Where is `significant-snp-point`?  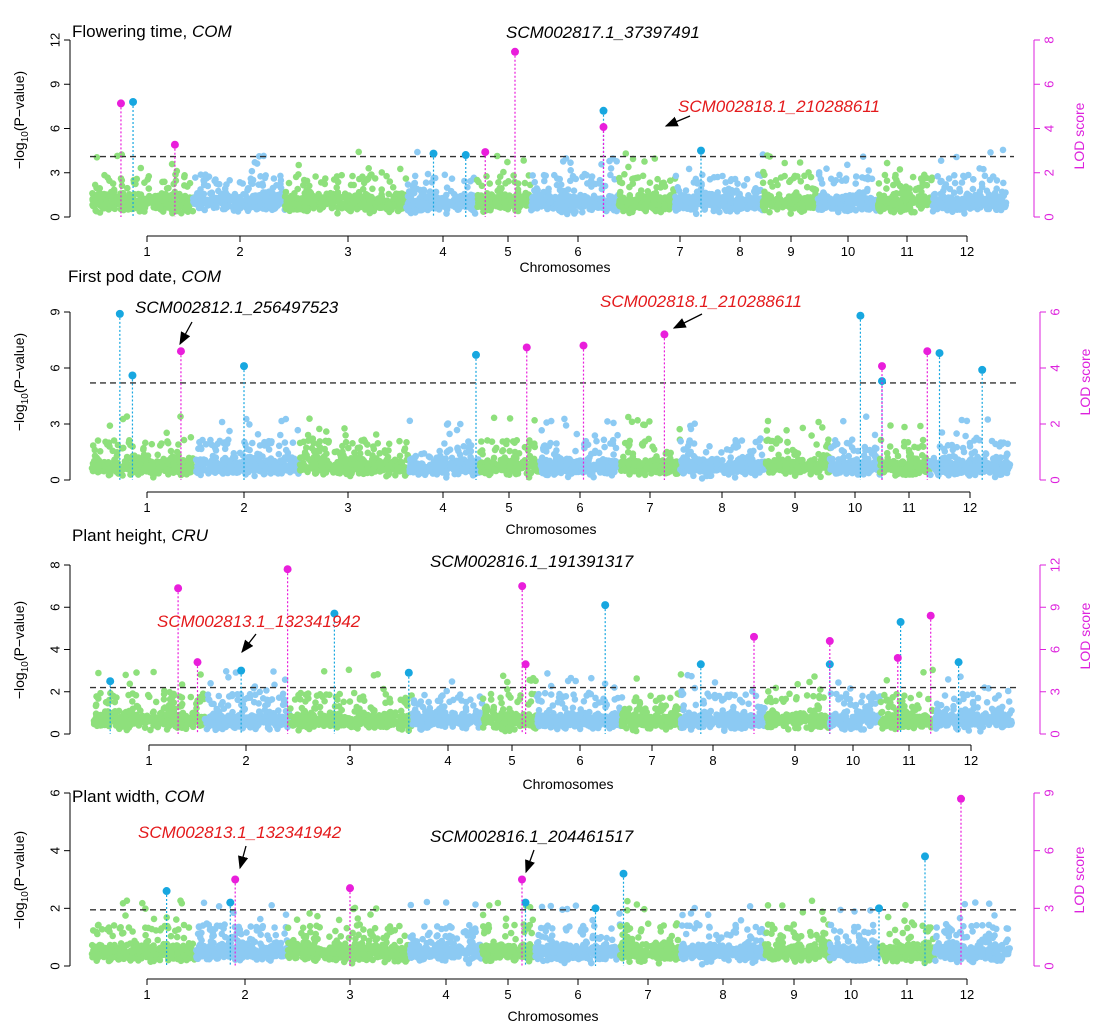 significant-snp-point is located at coordinates (465, 155).